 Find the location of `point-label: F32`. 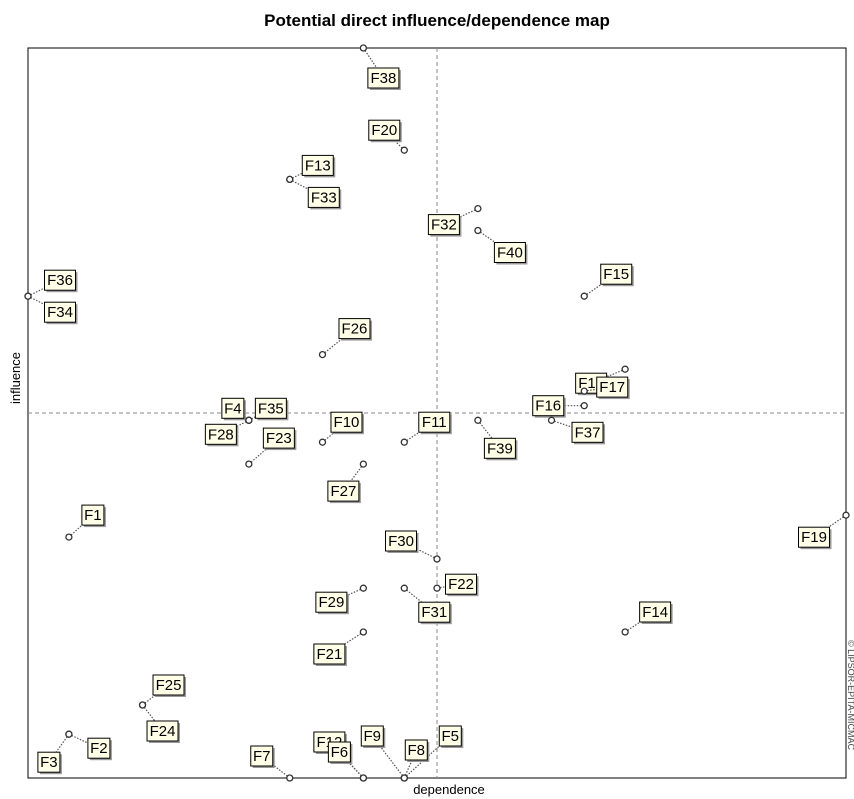

point-label: F32 is located at coordinates (444, 225).